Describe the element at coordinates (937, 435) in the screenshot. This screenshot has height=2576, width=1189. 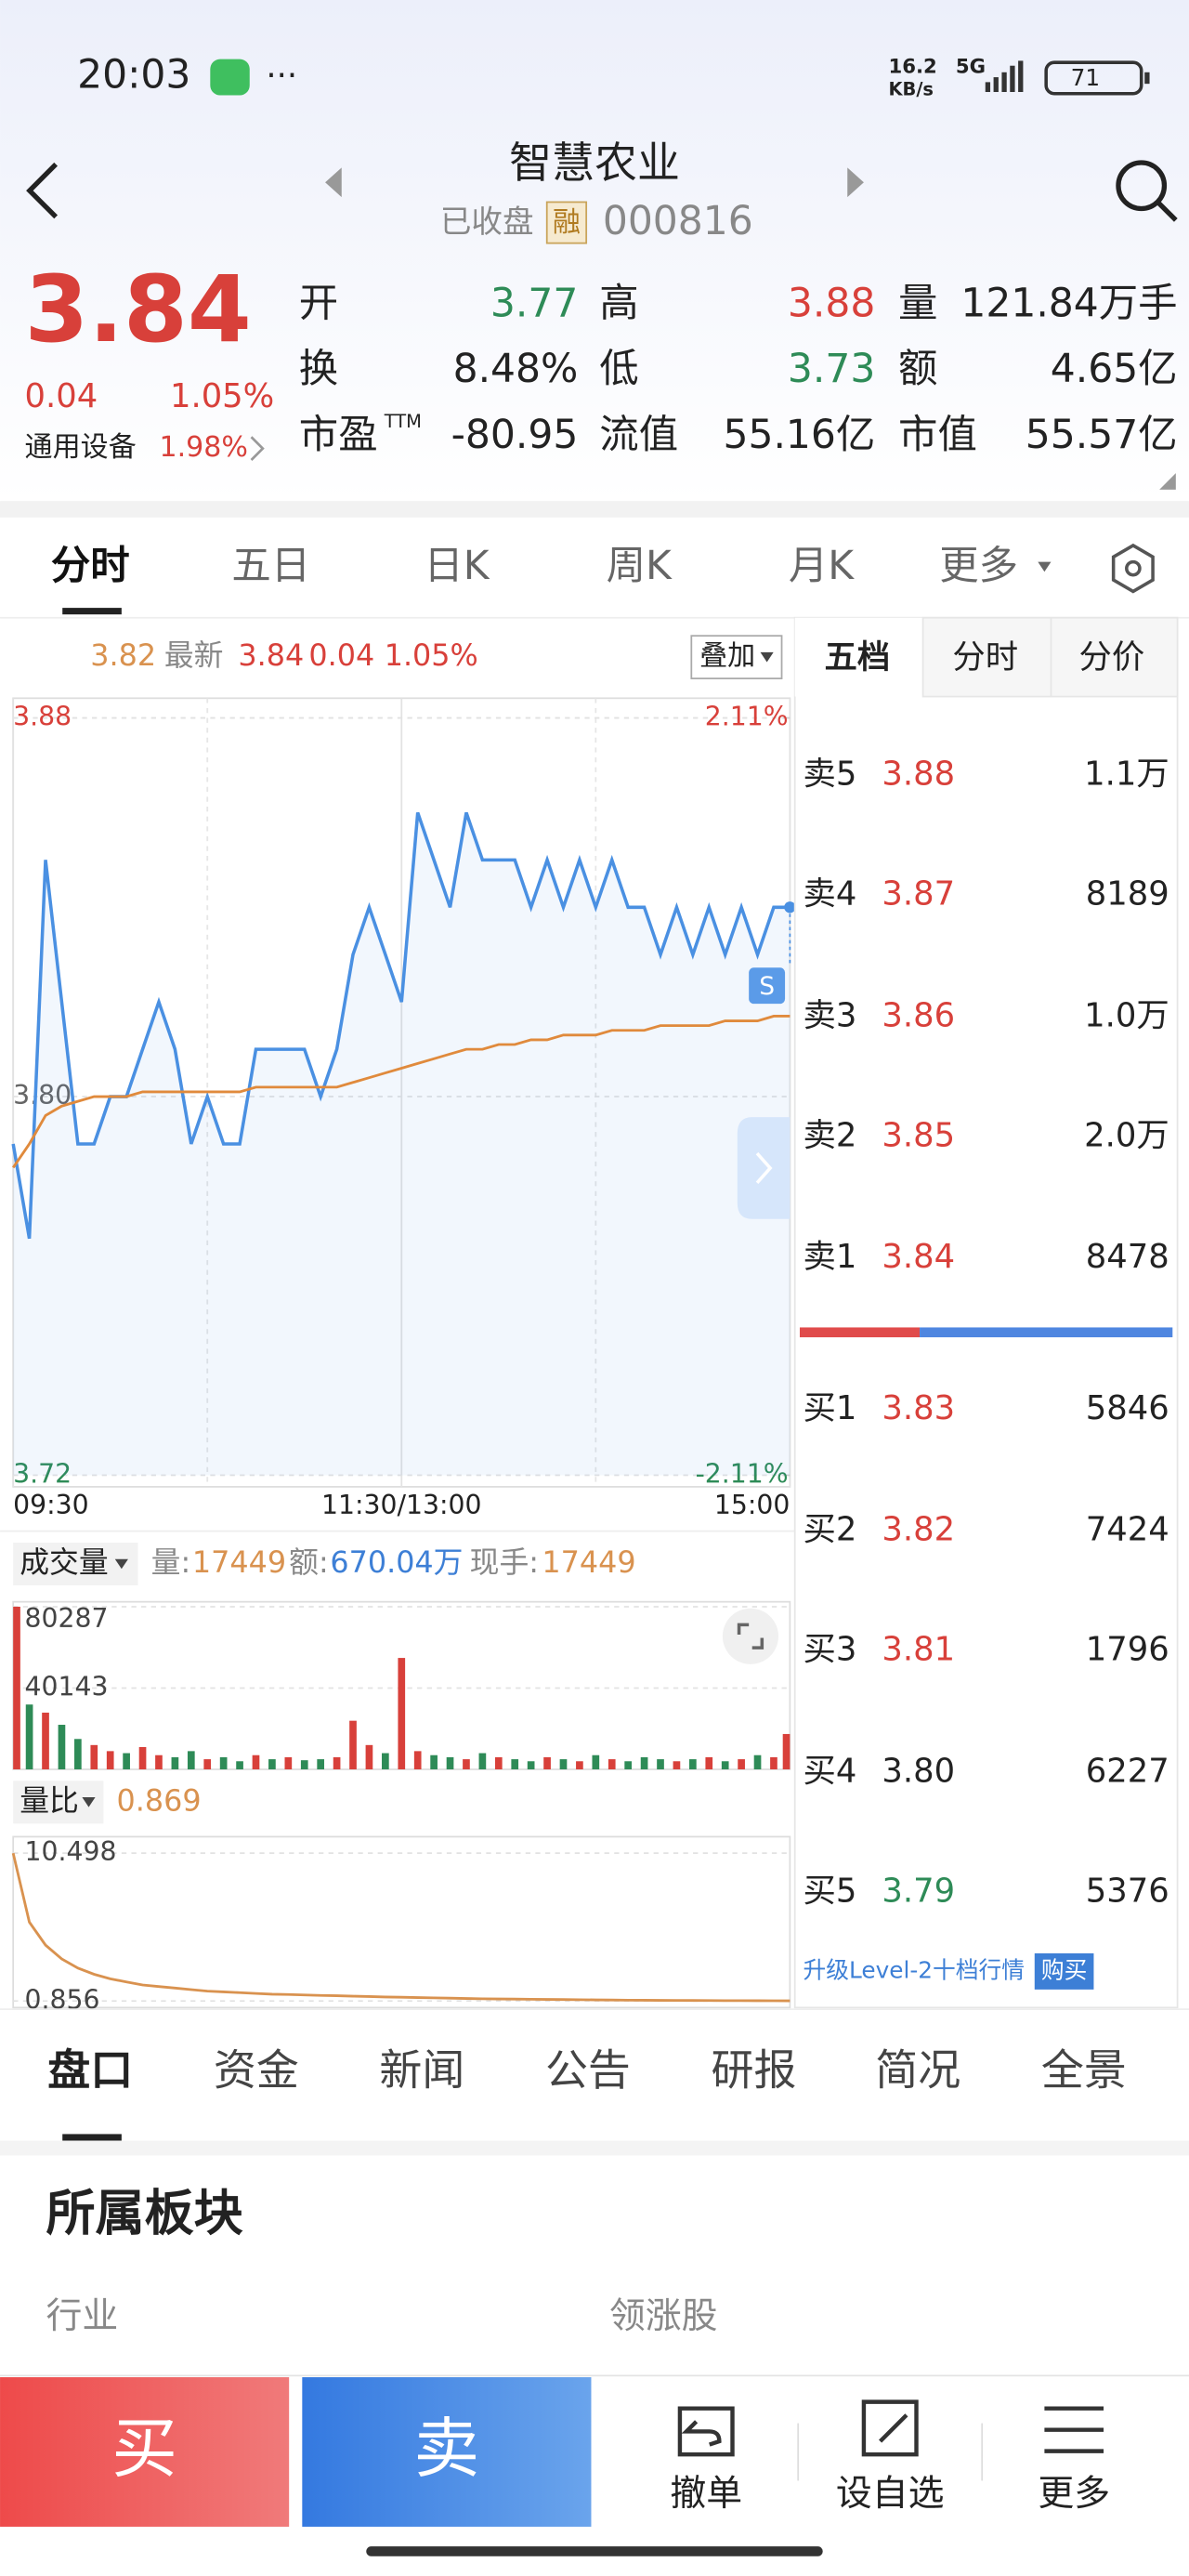
I see `stat-label: 市值` at that location.